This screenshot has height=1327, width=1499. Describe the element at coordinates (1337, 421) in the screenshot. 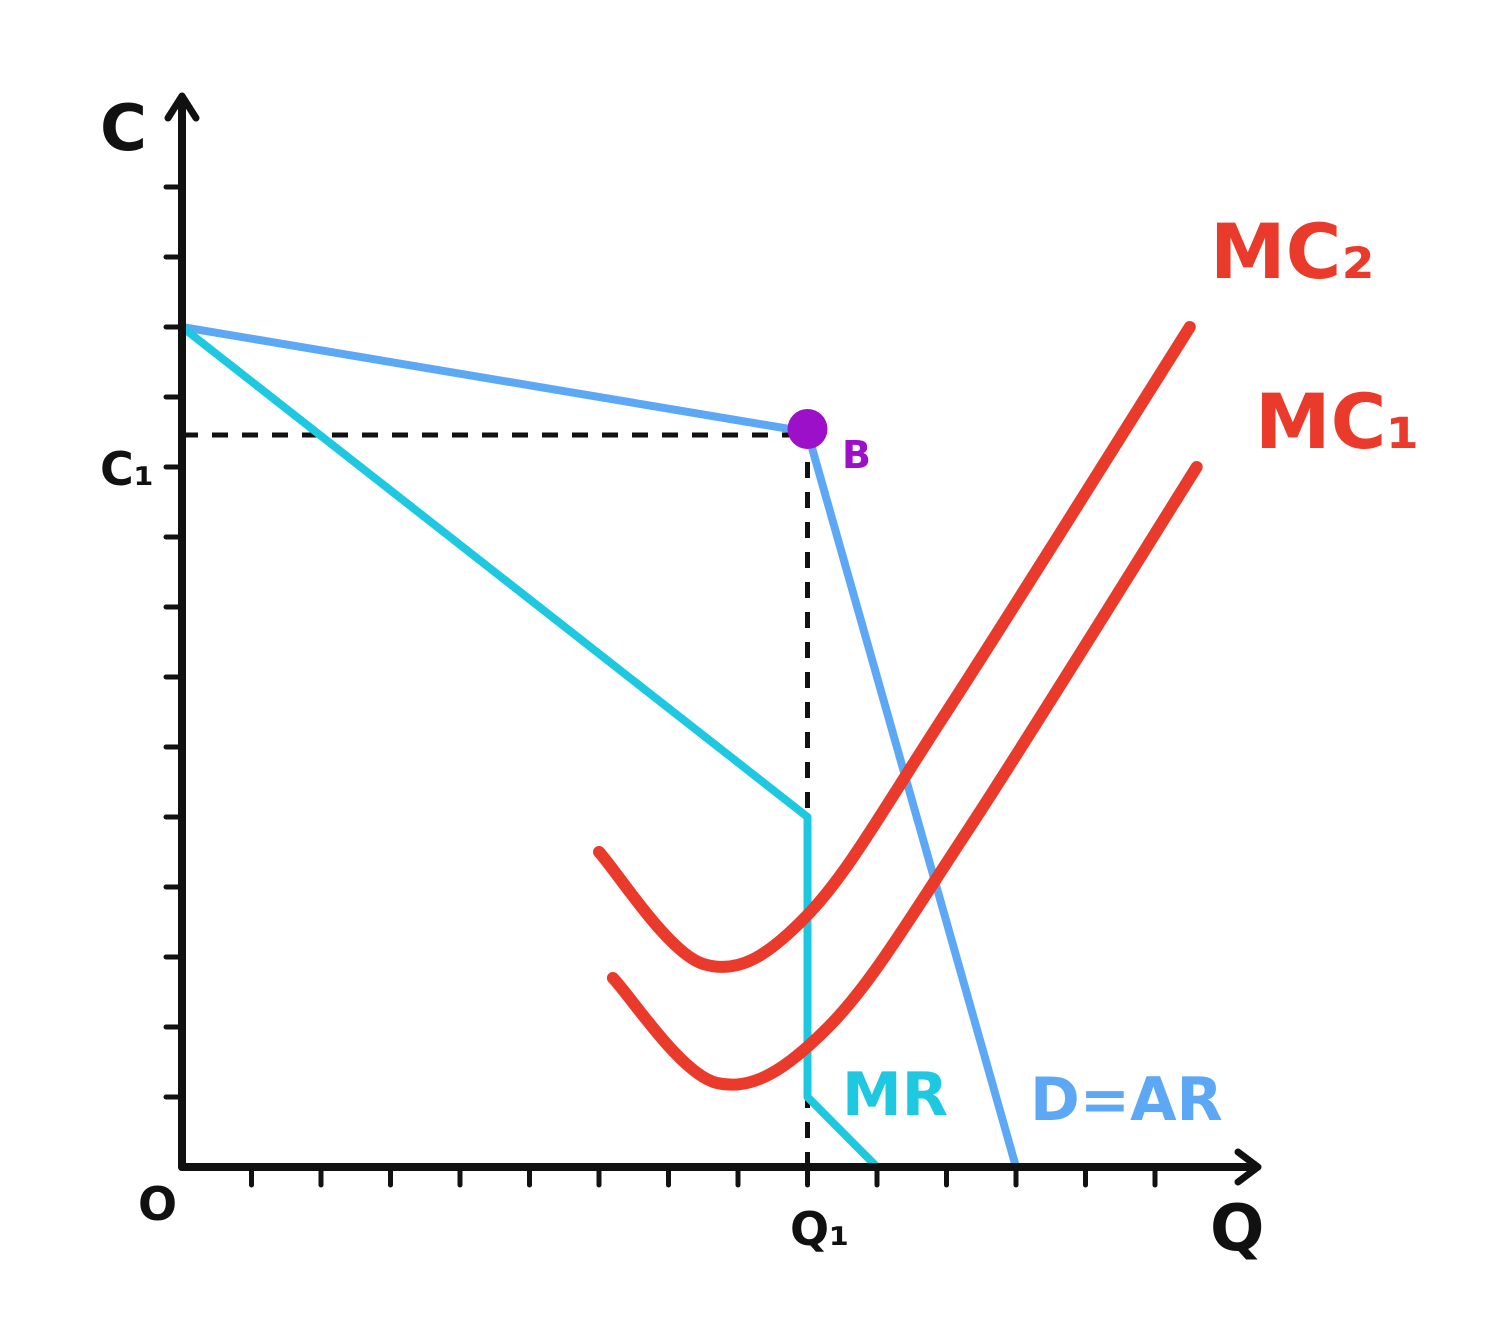

I see `mc1-label: MC₁` at that location.